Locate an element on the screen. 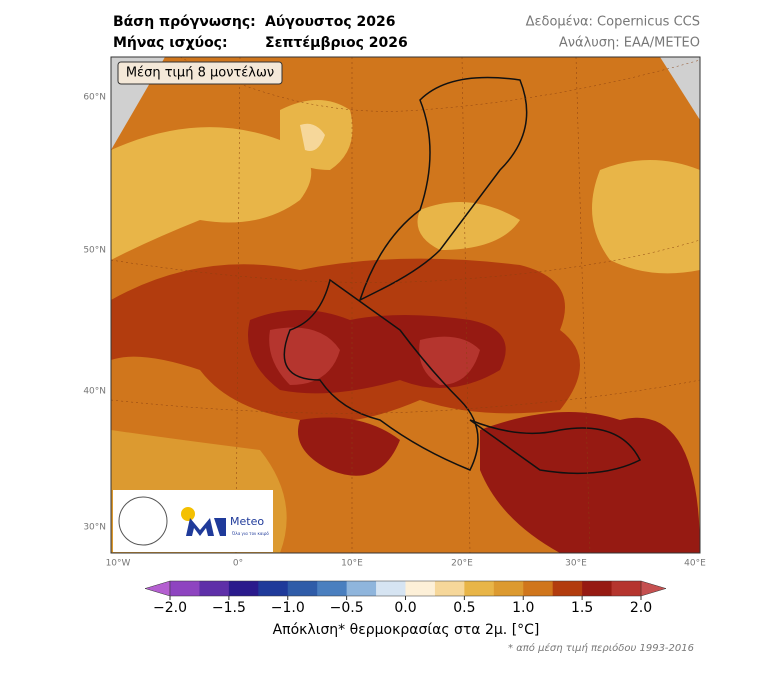  colorbar-tick-label: −1.0 is located at coordinates (288, 608).